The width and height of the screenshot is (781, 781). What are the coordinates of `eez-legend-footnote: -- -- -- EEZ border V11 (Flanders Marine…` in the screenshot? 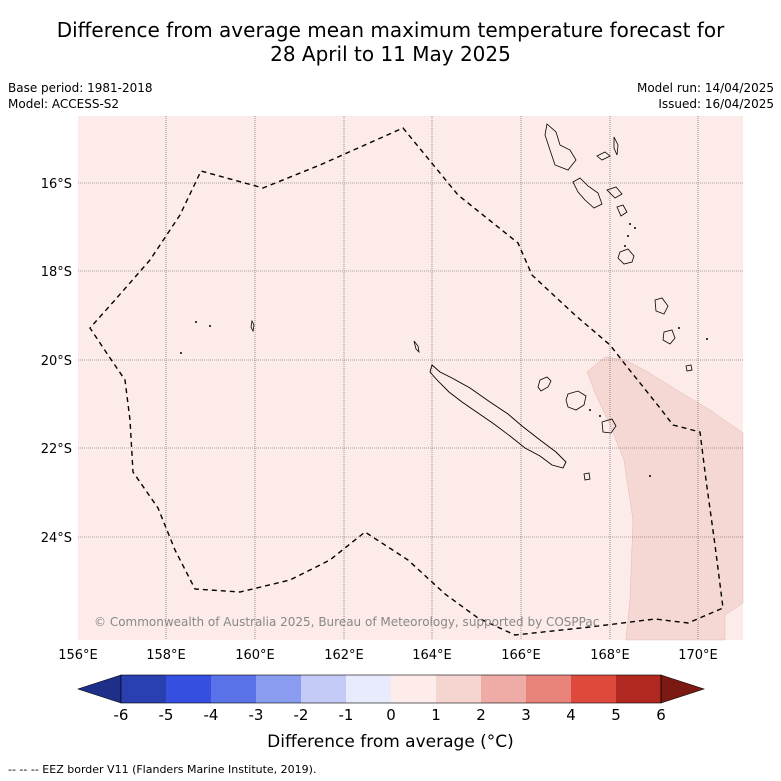 It's located at (162, 769).